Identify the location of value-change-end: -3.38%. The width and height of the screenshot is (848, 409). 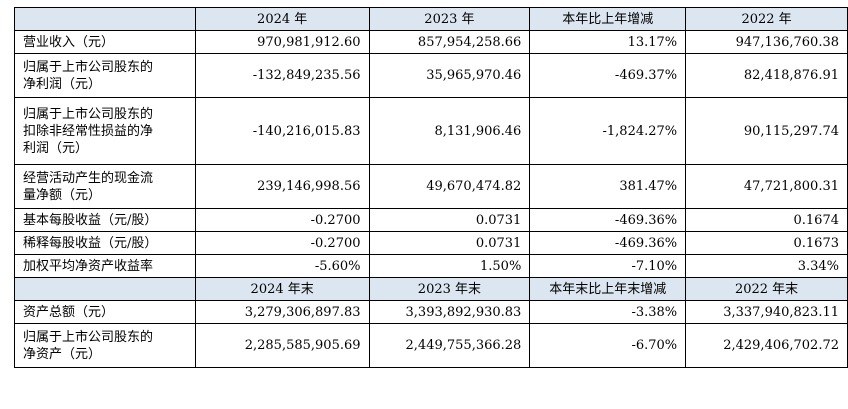
(608, 312).